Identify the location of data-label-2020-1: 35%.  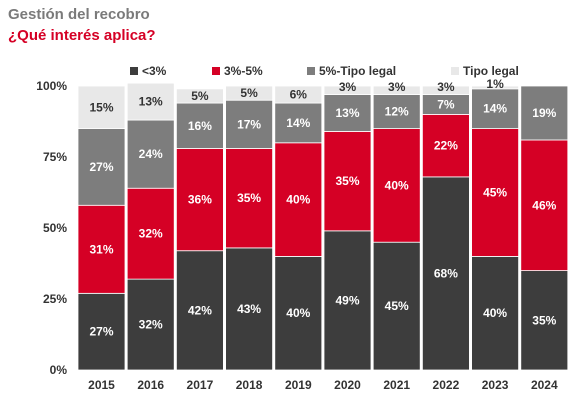
(347, 181).